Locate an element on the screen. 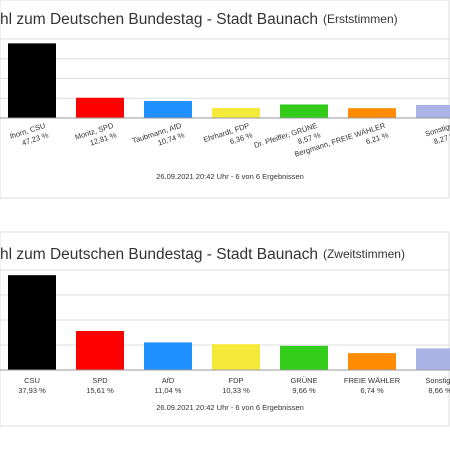 The image size is (450, 455). category-label: Sonstige is located at coordinates (437, 380).